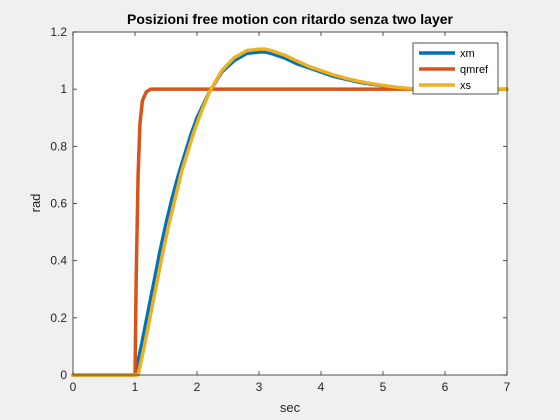  What do you see at coordinates (58, 32) in the screenshot?
I see `y-tick-label: 1.2` at bounding box center [58, 32].